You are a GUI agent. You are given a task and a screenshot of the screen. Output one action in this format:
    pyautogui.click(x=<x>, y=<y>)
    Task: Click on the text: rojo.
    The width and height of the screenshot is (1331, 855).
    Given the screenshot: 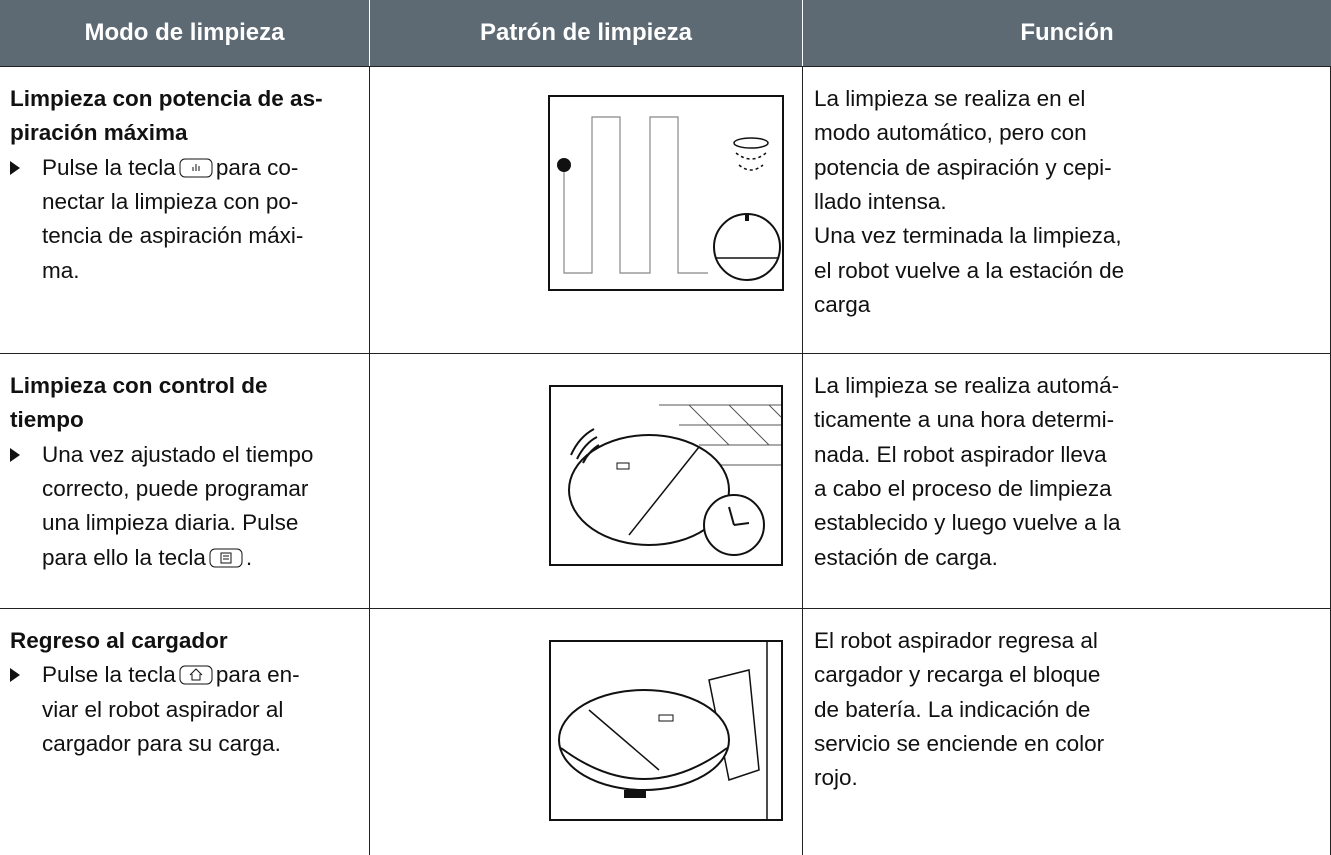 What is the action you would take?
    pyautogui.click(x=836, y=778)
    